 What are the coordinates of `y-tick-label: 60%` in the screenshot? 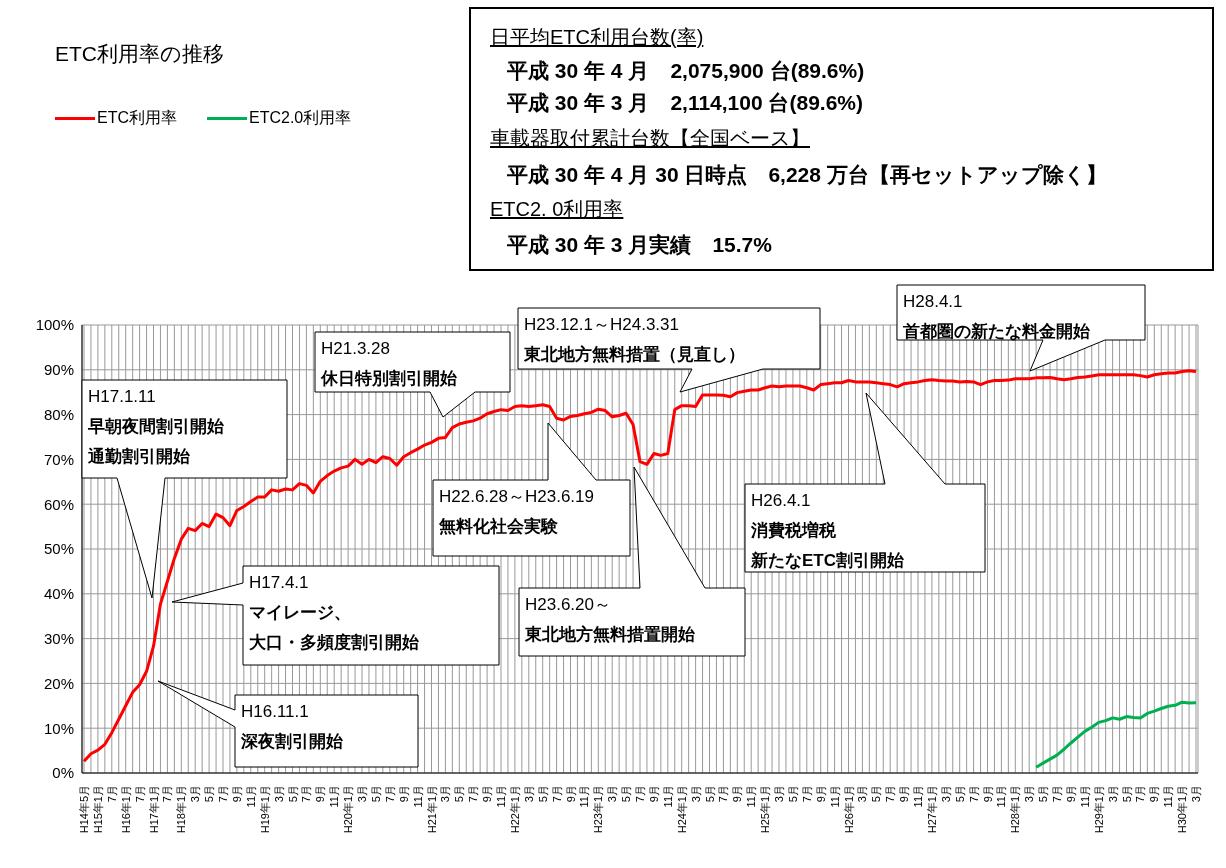 It's located at (58, 504).